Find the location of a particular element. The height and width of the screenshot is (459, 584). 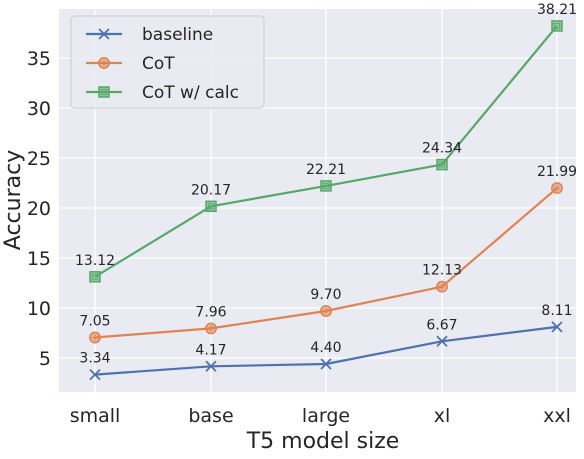

x-tick-label: xl is located at coordinates (442, 416).